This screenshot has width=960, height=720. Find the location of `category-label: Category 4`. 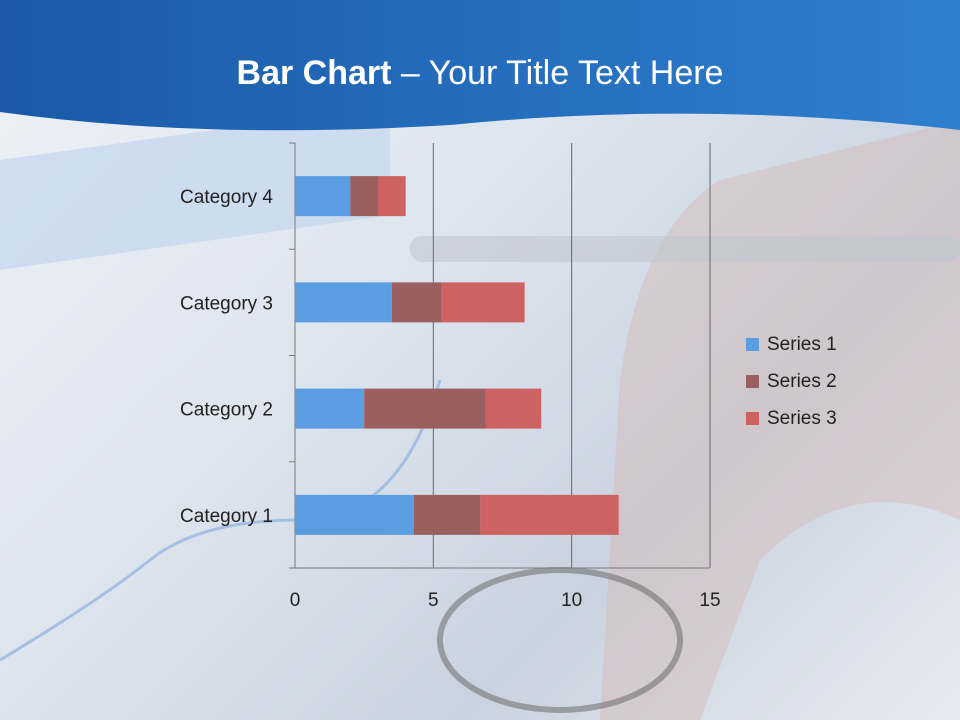

category-label: Category 4 is located at coordinates (226, 197).